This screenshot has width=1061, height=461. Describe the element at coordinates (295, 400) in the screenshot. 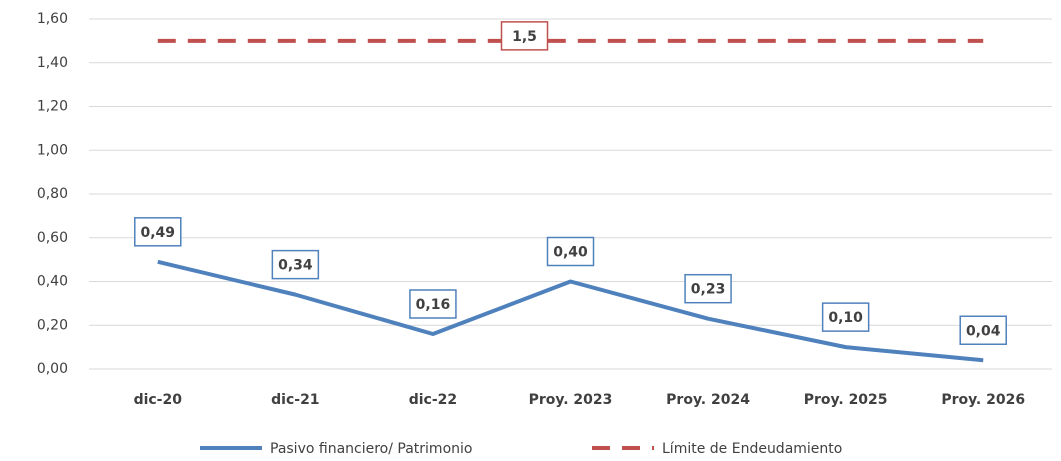

I see `x-tick-label: dic-21` at that location.